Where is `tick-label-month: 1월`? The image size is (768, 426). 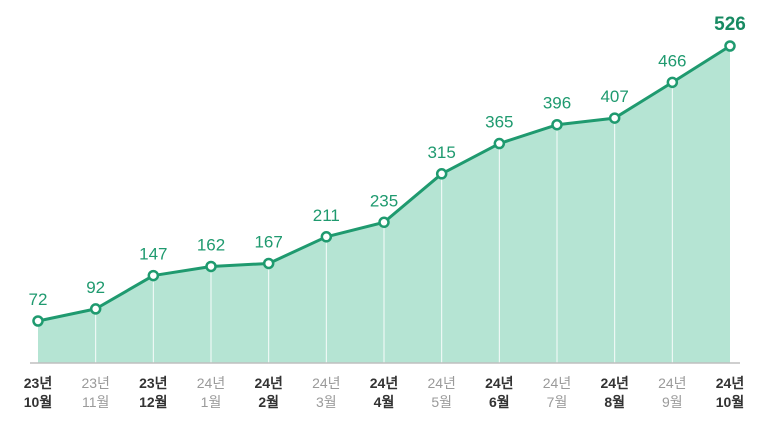 tick-label-month: 1월 is located at coordinates (211, 402).